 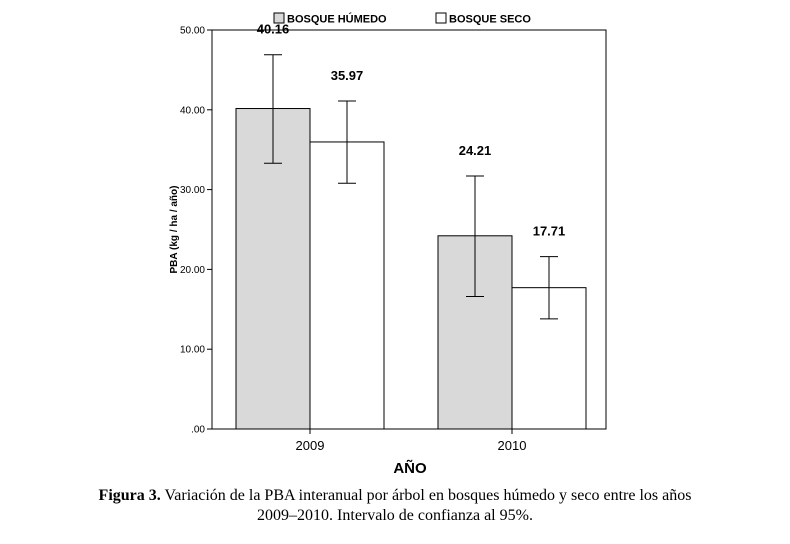 I want to click on y-axis: .00 10.00 20.00 30.00 40.00 50.00, so click(x=196, y=231).